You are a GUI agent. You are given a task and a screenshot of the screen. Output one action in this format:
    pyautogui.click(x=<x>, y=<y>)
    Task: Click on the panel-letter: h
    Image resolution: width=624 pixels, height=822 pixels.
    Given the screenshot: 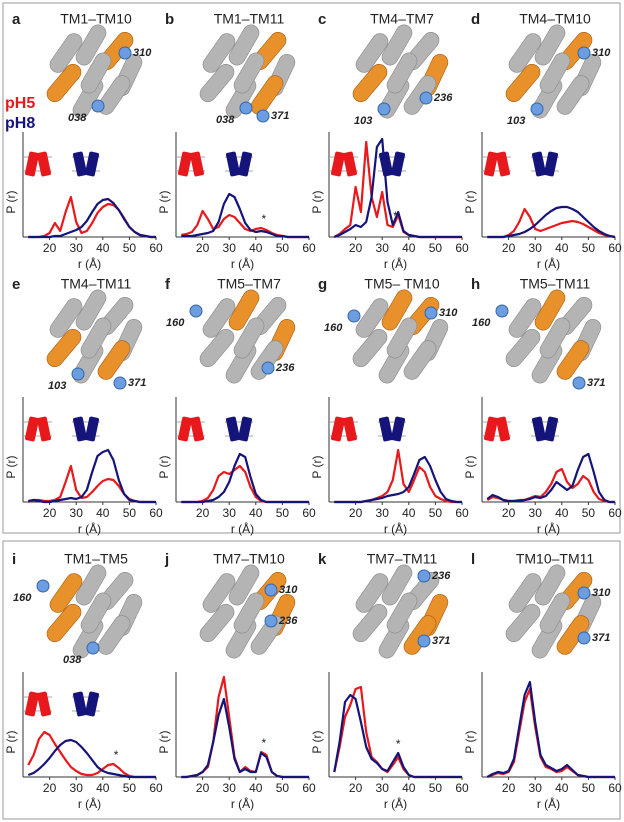 What is the action you would take?
    pyautogui.click(x=475, y=284)
    